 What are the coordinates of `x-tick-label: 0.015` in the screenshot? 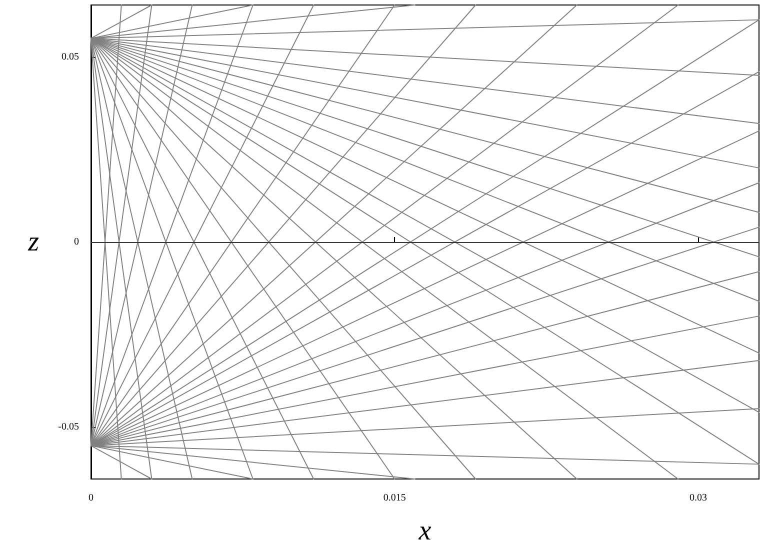 It's located at (394, 498).